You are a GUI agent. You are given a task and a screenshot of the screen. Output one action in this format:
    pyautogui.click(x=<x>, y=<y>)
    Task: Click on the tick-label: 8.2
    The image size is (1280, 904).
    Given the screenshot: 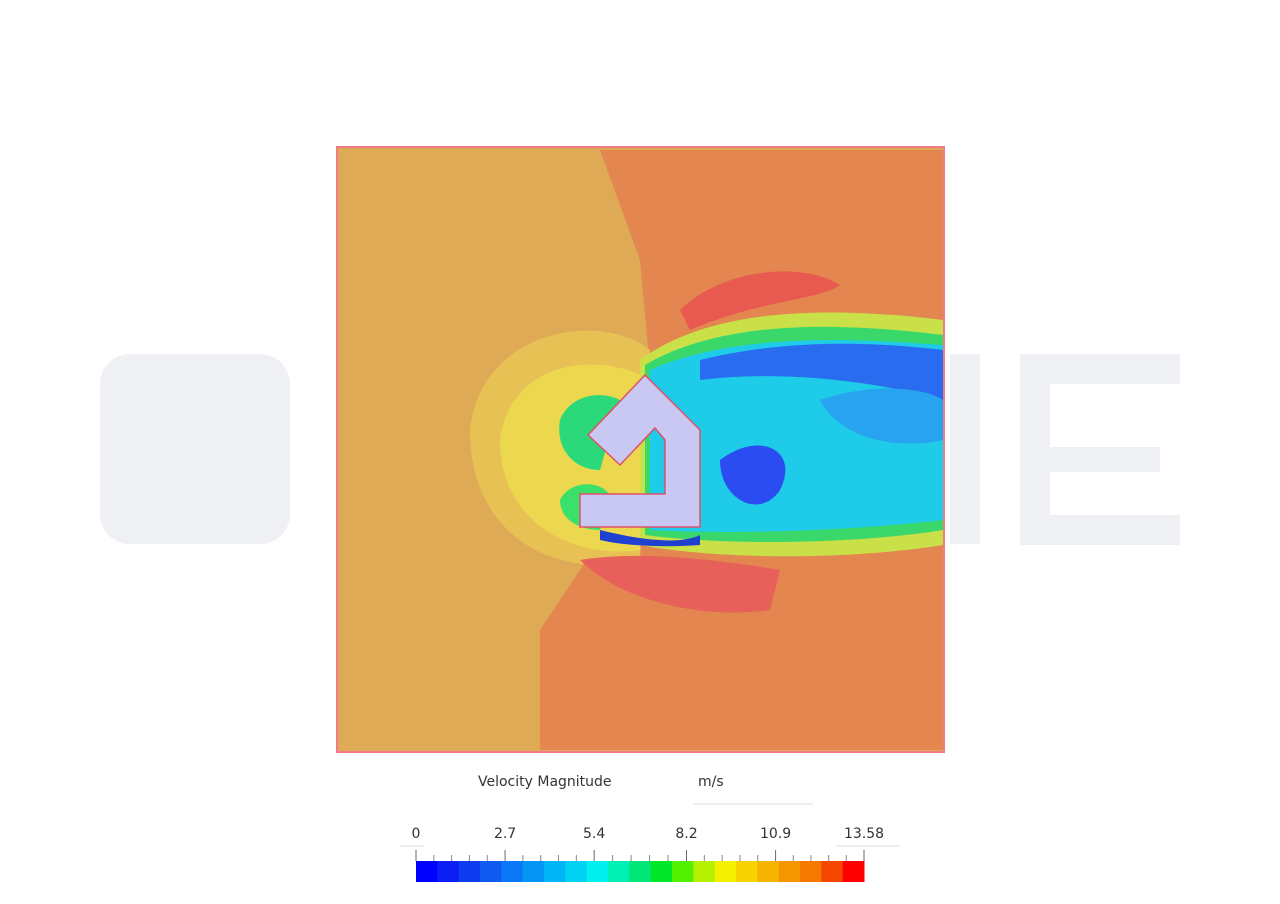 What is the action you would take?
    pyautogui.click(x=686, y=834)
    